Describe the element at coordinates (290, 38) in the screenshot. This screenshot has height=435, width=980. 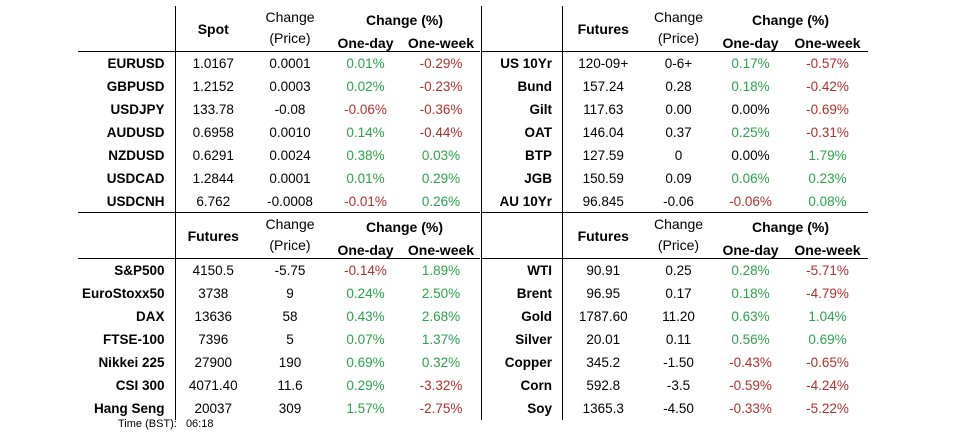
I see `fx-change-price-header-sub: (Price)` at that location.